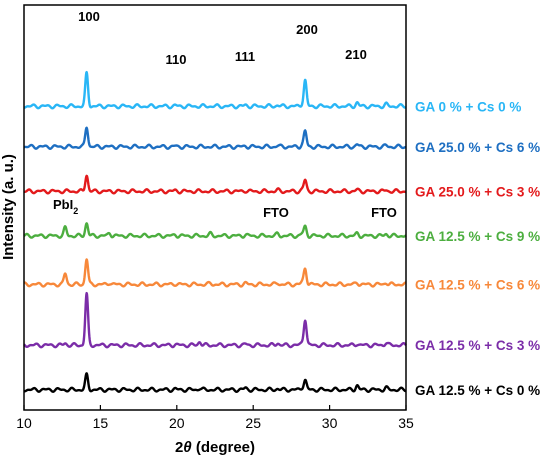 This screenshot has height=464, width=550. I want to click on x-tick-label: 15, so click(101, 423).